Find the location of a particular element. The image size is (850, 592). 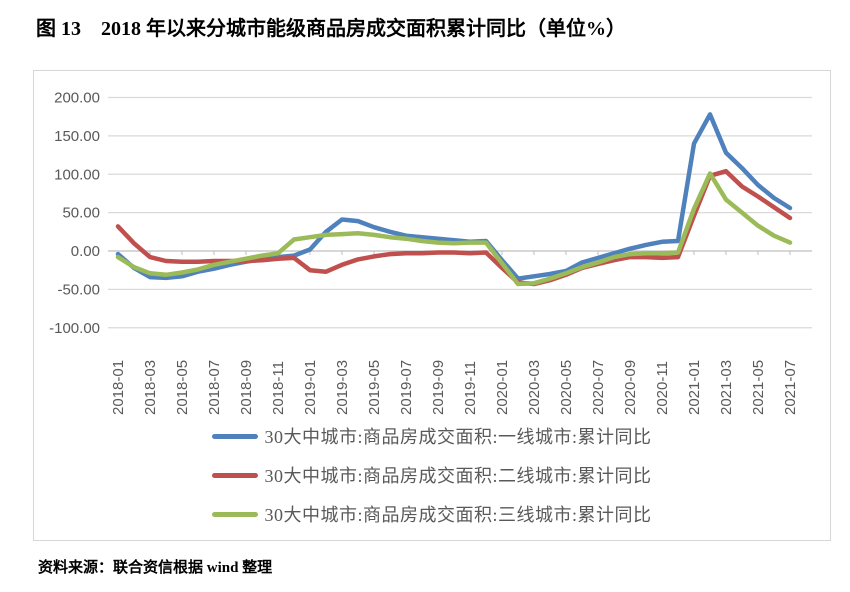

y-axis-tick-label: 100.00 is located at coordinates (77, 174).